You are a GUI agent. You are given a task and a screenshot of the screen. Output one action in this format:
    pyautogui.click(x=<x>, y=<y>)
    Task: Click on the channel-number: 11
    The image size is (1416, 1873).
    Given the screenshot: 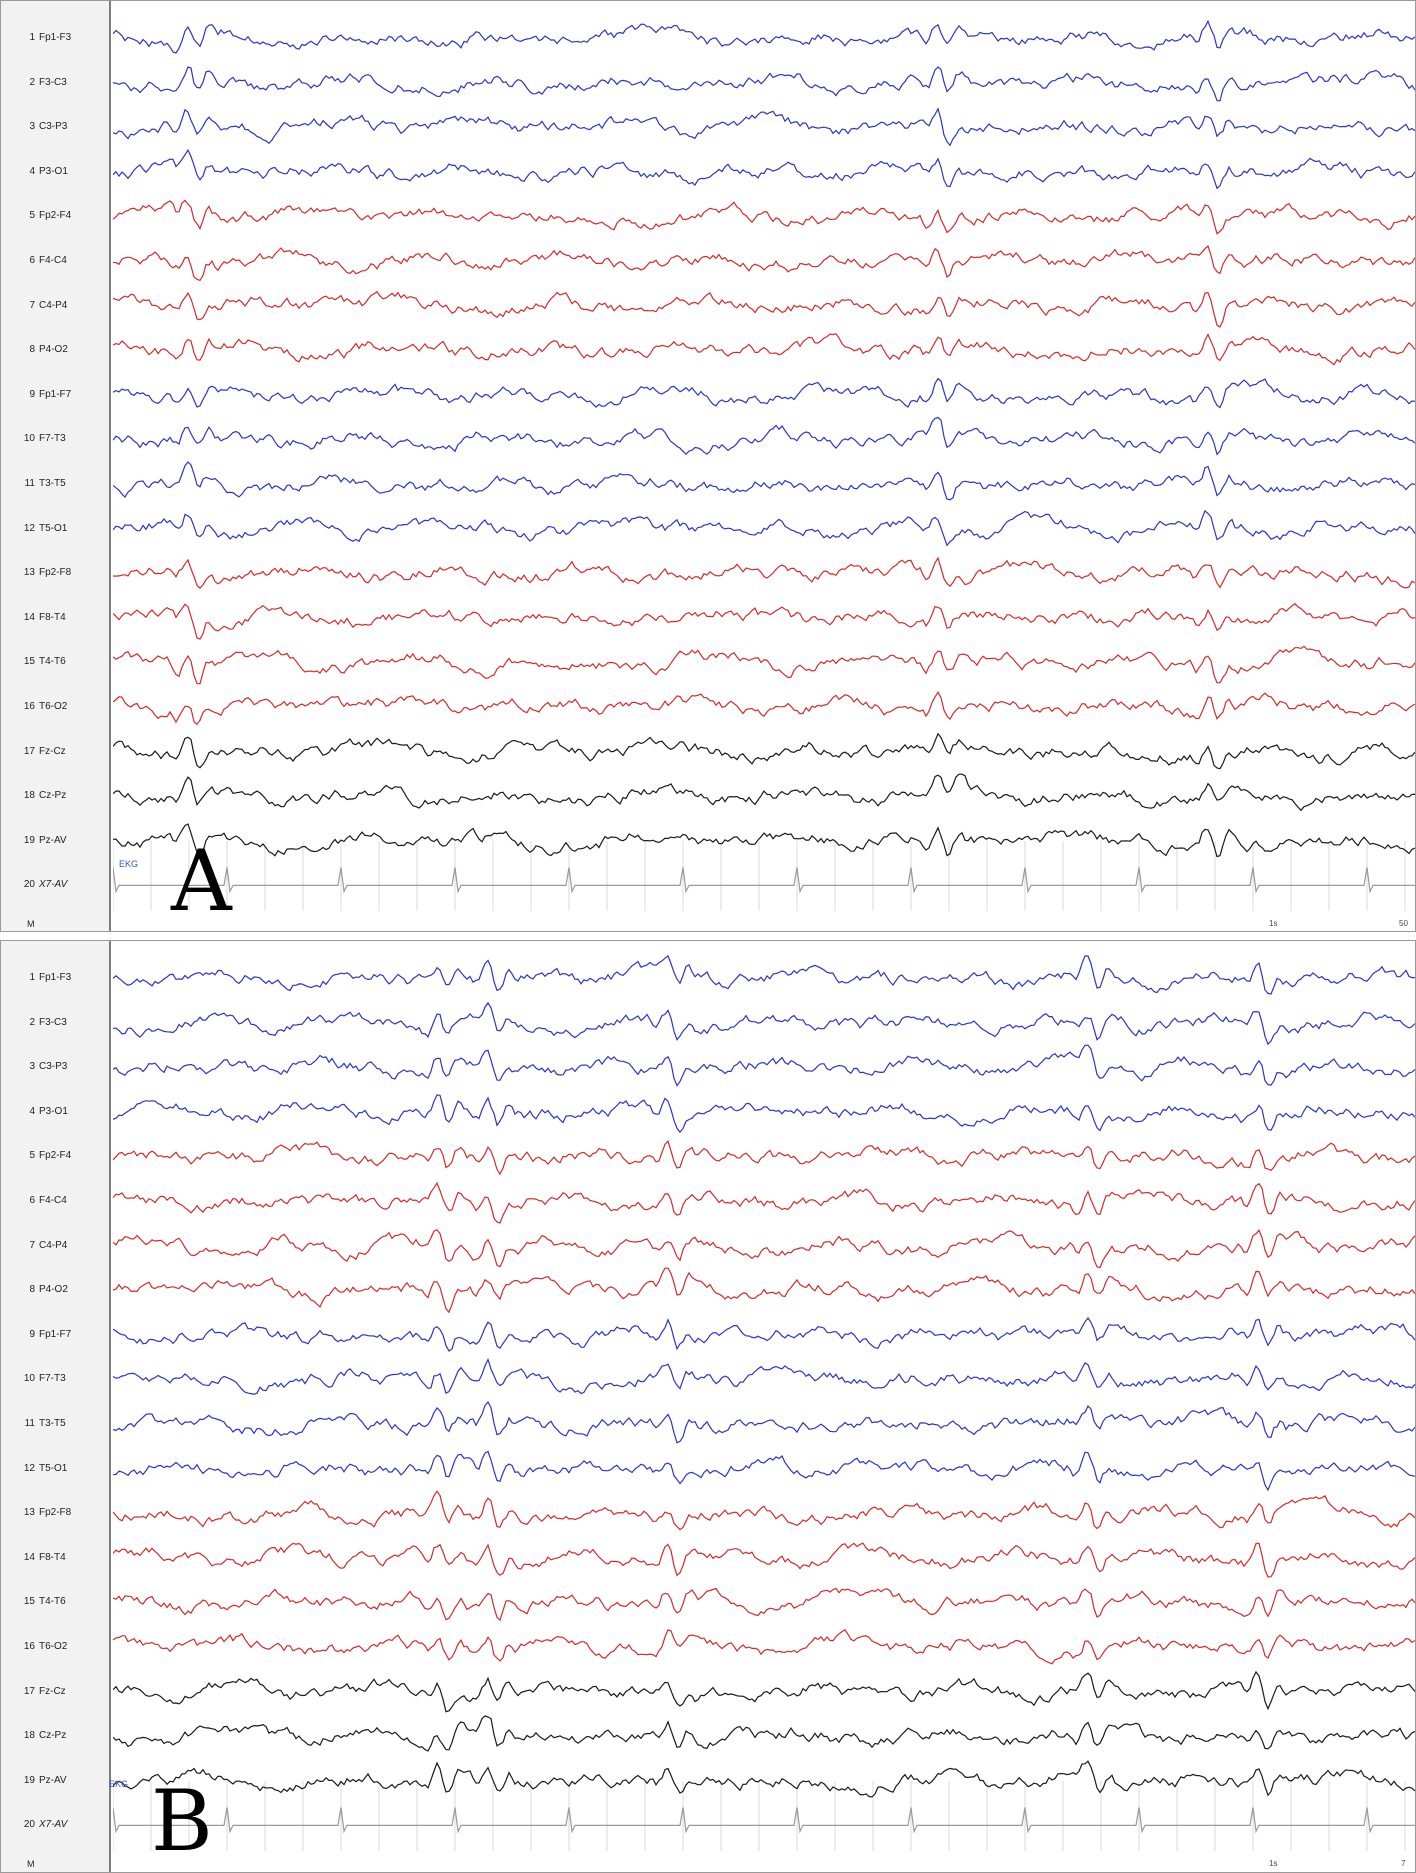 What is the action you would take?
    pyautogui.click(x=29, y=1423)
    